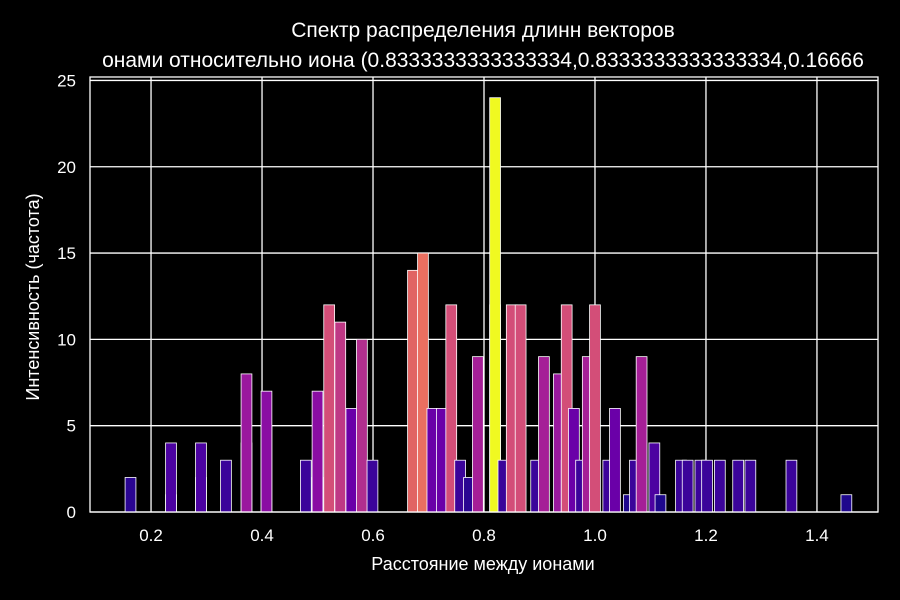 Image resolution: width=900 pixels, height=600 pixels. What do you see at coordinates (595, 535) in the screenshot?
I see `x-tick-label: 1.0` at bounding box center [595, 535].